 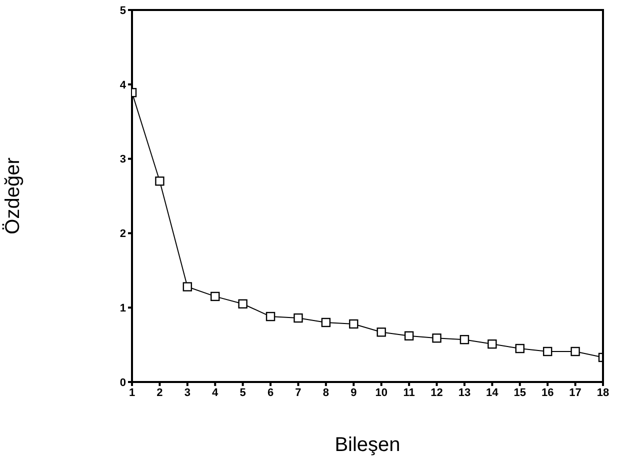 I want to click on y-tick-label: 0, so click(x=123, y=382).